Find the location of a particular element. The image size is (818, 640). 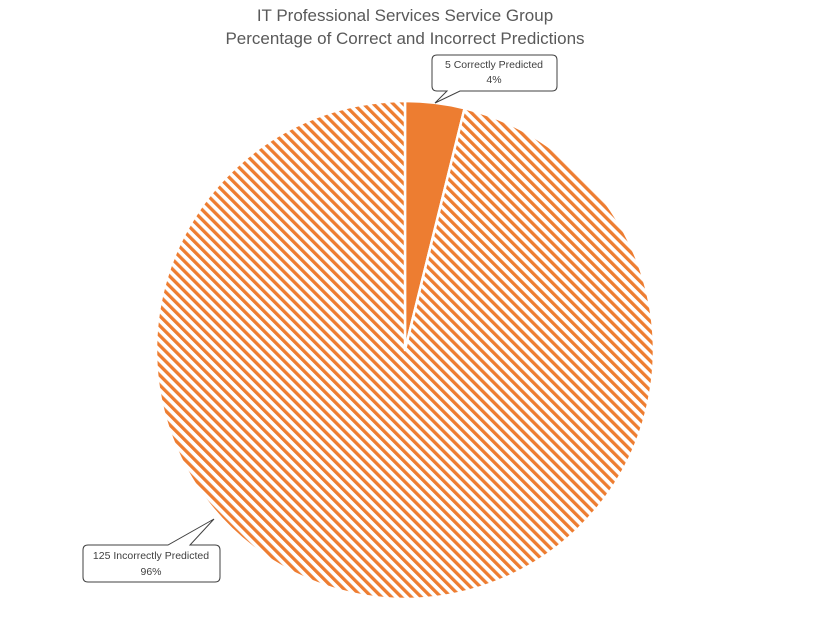

callout-incorrect-label: 125 Incorrectly Predicted is located at coordinates (151, 556).